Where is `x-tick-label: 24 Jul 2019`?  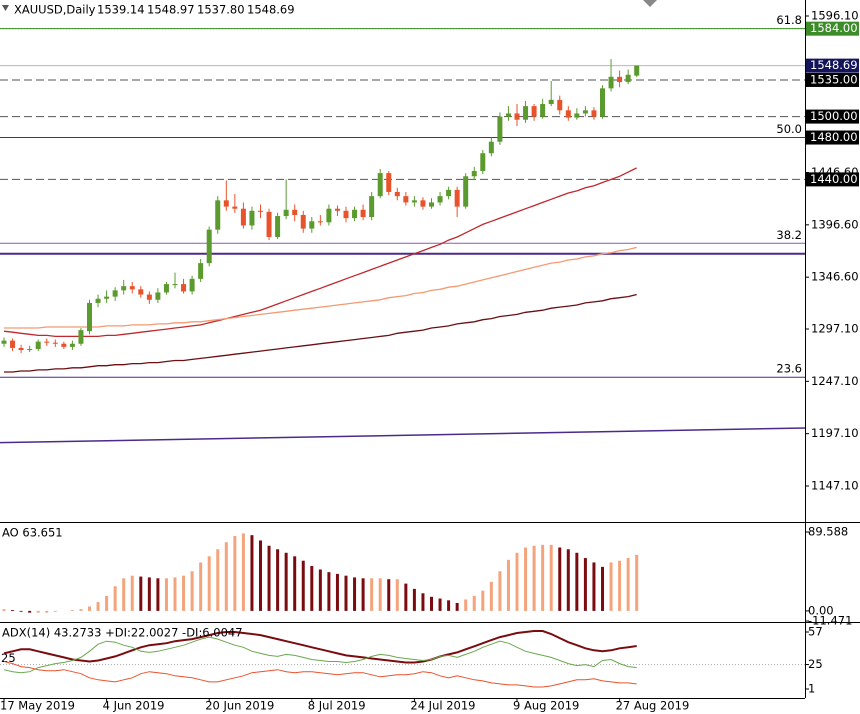
x-tick-label: 24 Jul 2019 is located at coordinates (442, 706).